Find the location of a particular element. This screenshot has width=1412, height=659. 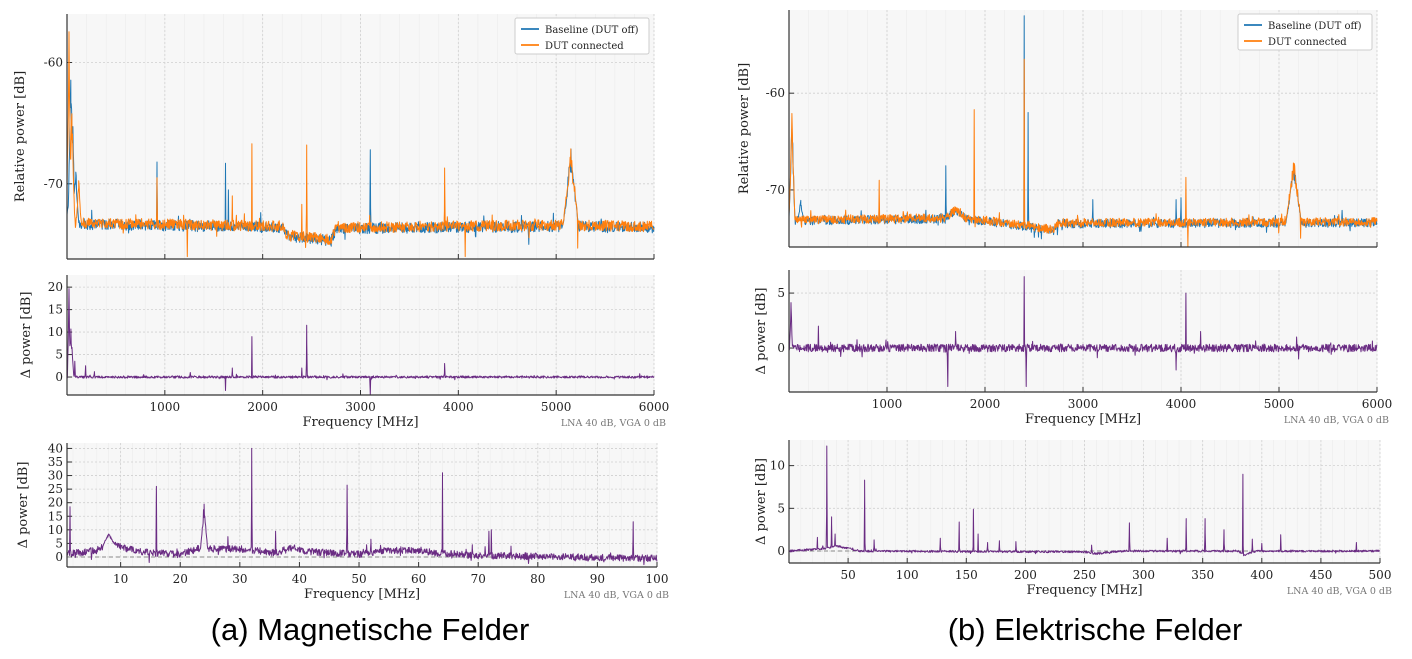

x-tick-label: 20 is located at coordinates (180, 579).